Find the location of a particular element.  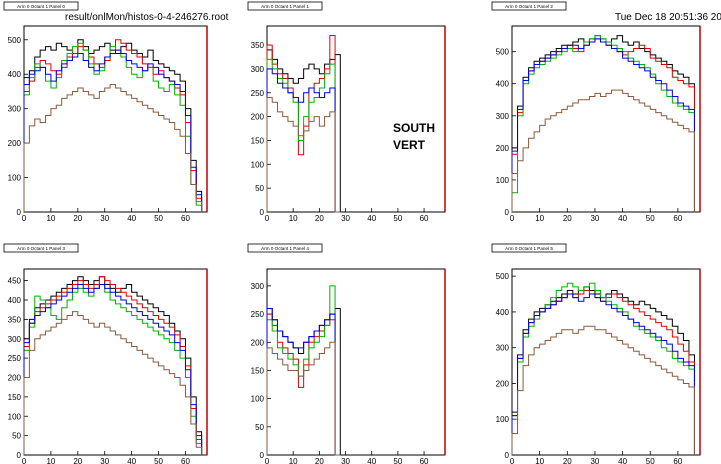

panel-title: Arm 0 Octant 1 Panel 5 is located at coordinates (529, 248).